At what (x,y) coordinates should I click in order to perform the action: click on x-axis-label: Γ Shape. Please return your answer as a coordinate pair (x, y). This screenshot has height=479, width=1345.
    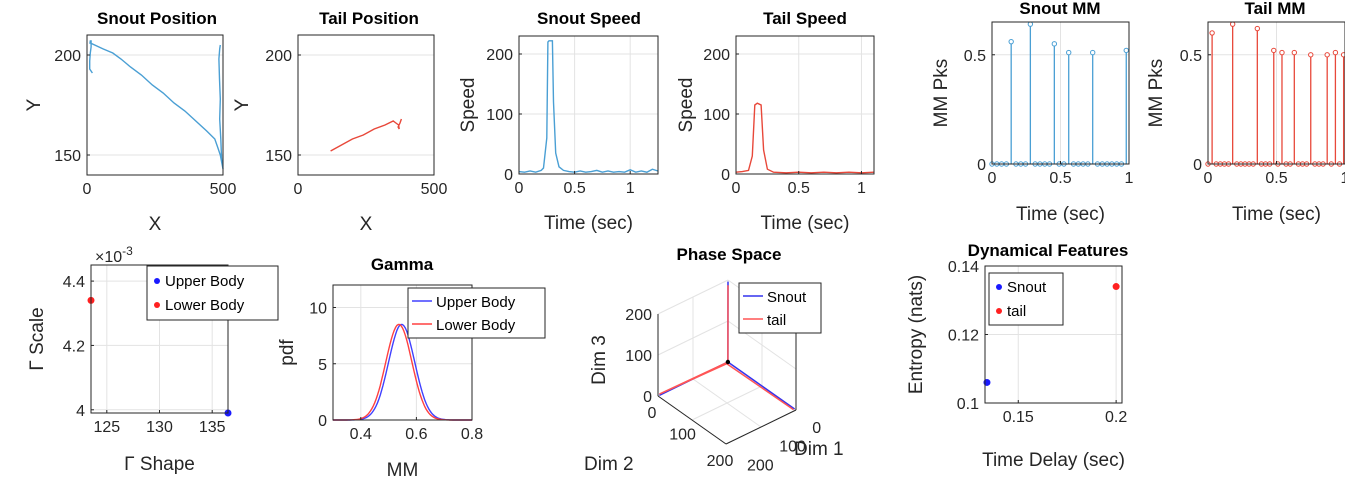
    Looking at the image, I should click on (159, 464).